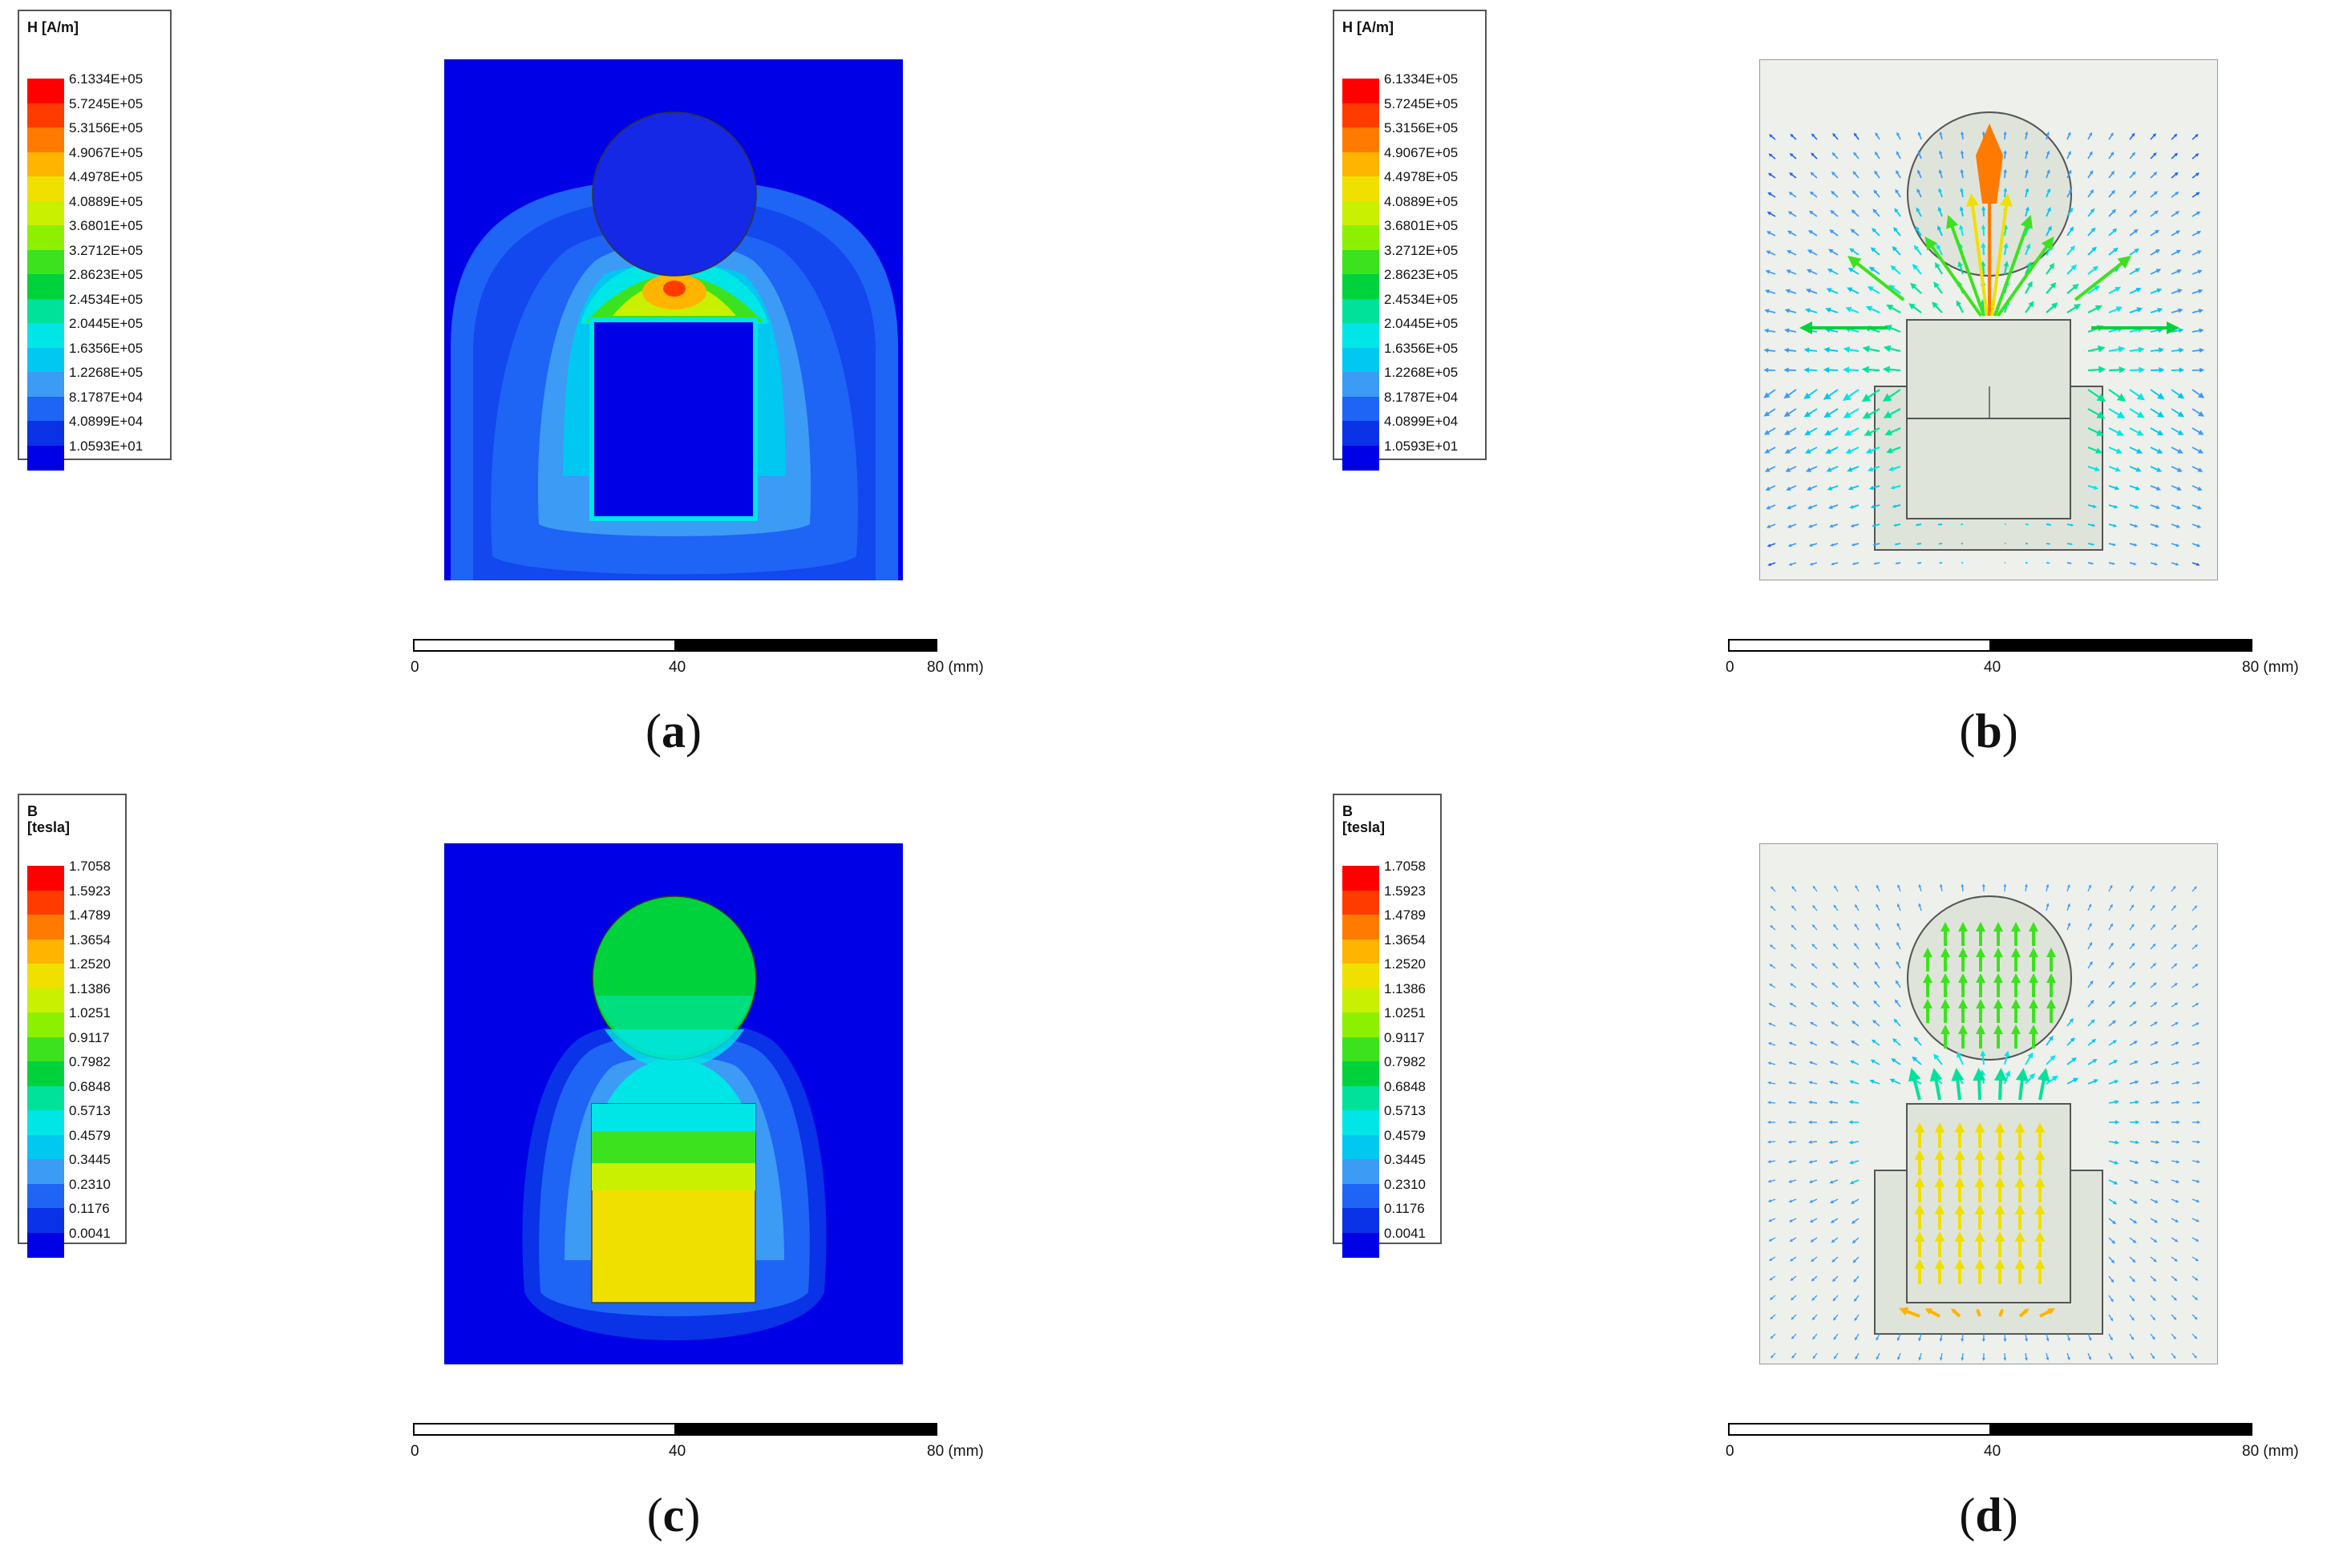 The height and width of the screenshot is (1568, 2327). I want to click on legend-label: 4.9067E+05, so click(106, 152).